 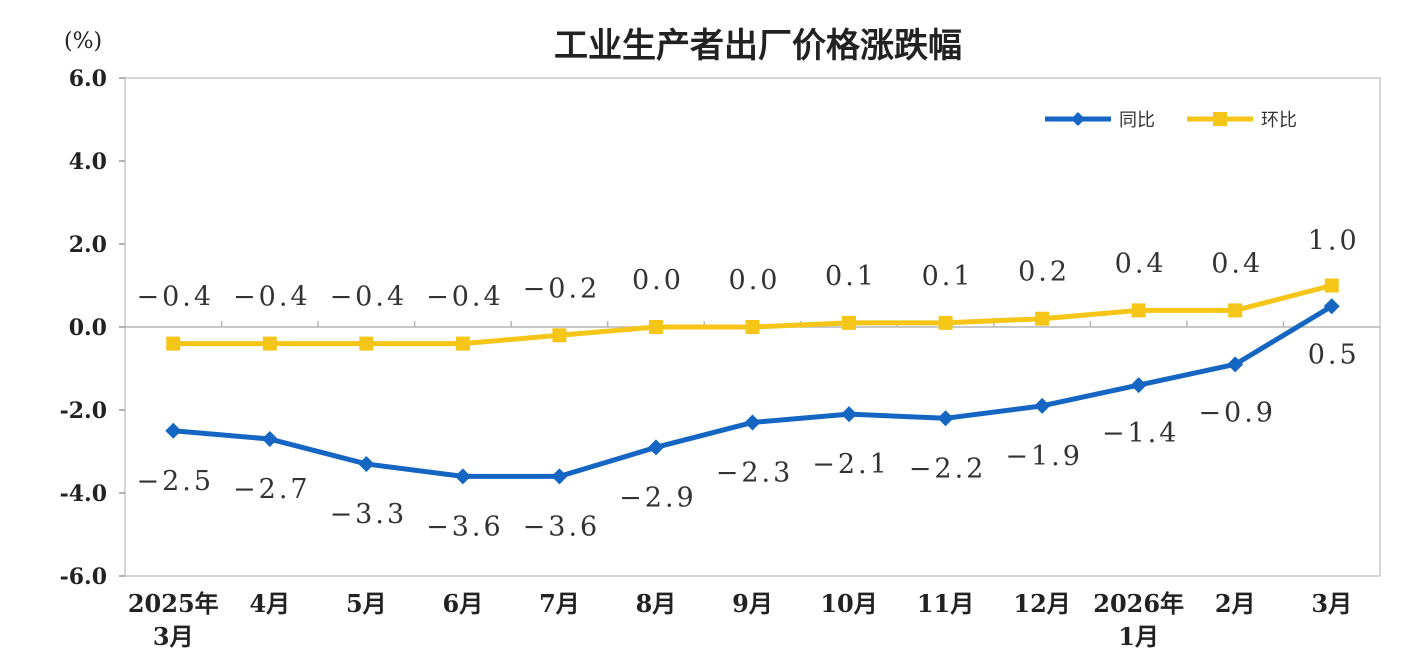 What do you see at coordinates (758, 46) in the screenshot?
I see `chart-title: 工业生产者出厂价格涨跌幅` at bounding box center [758, 46].